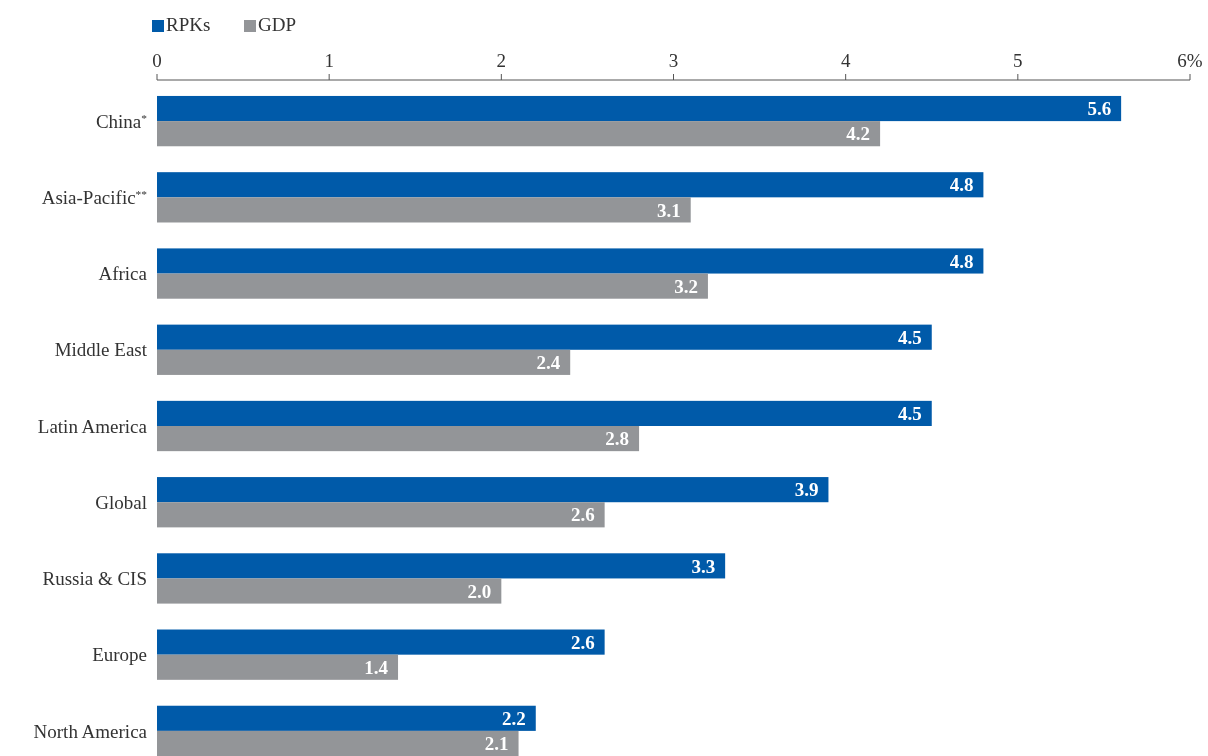 The height and width of the screenshot is (756, 1208). I want to click on data-label: 2.2, so click(514, 718).